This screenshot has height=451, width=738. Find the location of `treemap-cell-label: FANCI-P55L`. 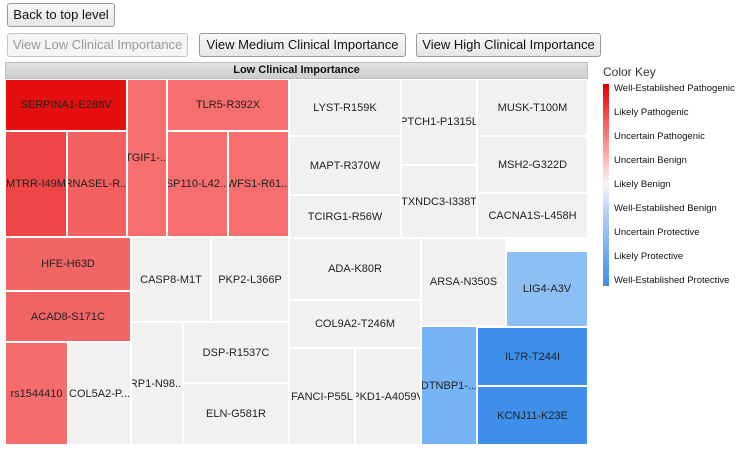

treemap-cell-label: FANCI-P55L is located at coordinates (322, 396).